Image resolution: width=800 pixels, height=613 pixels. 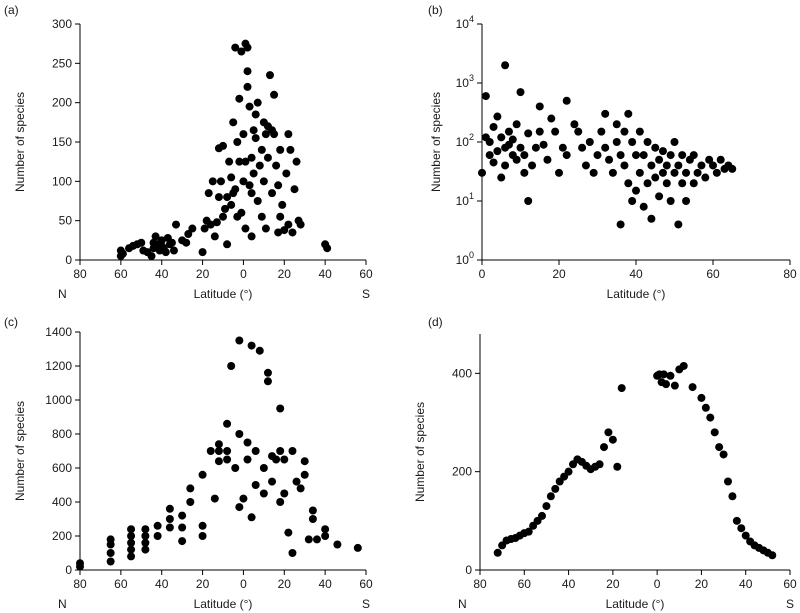 What do you see at coordinates (462, 604) in the screenshot?
I see `direction-label-north: N` at bounding box center [462, 604].